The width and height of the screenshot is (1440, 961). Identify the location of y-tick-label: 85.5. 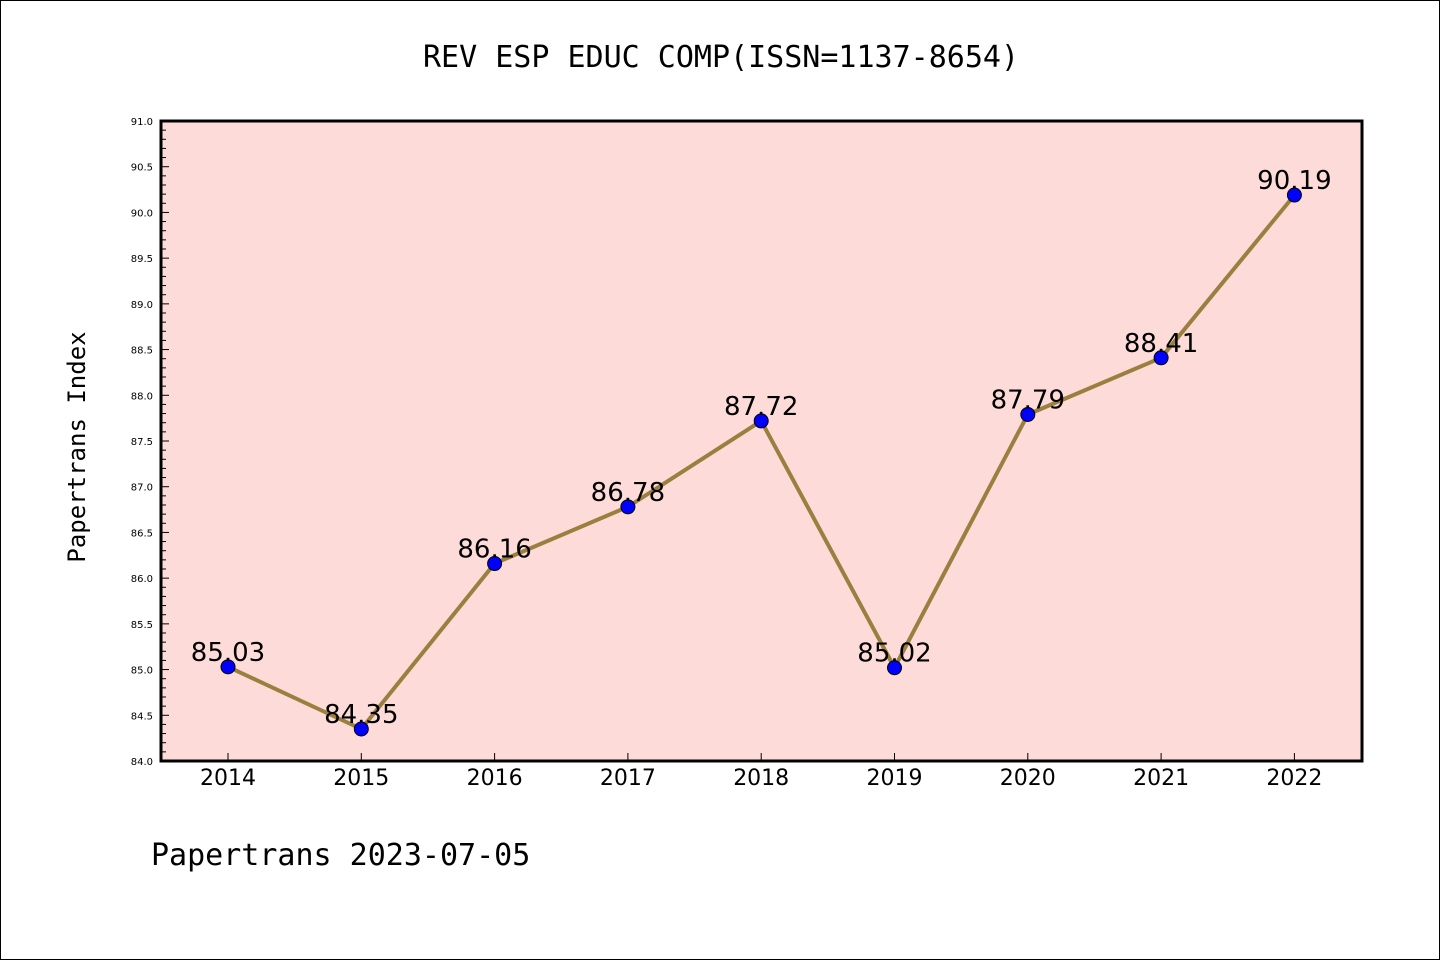
(142, 625).